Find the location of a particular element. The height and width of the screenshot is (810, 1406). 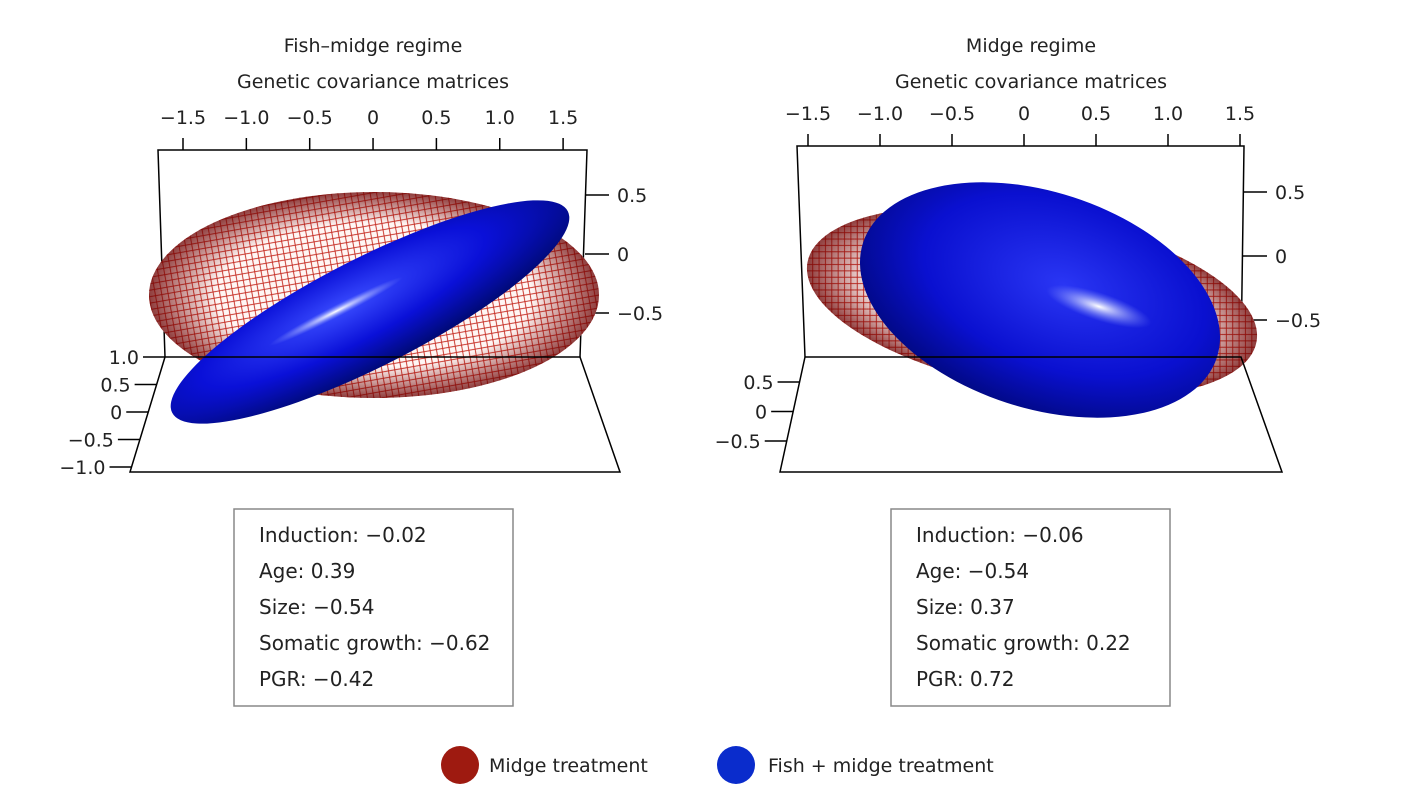

legend-label: Fish + midge treatment is located at coordinates (881, 766).